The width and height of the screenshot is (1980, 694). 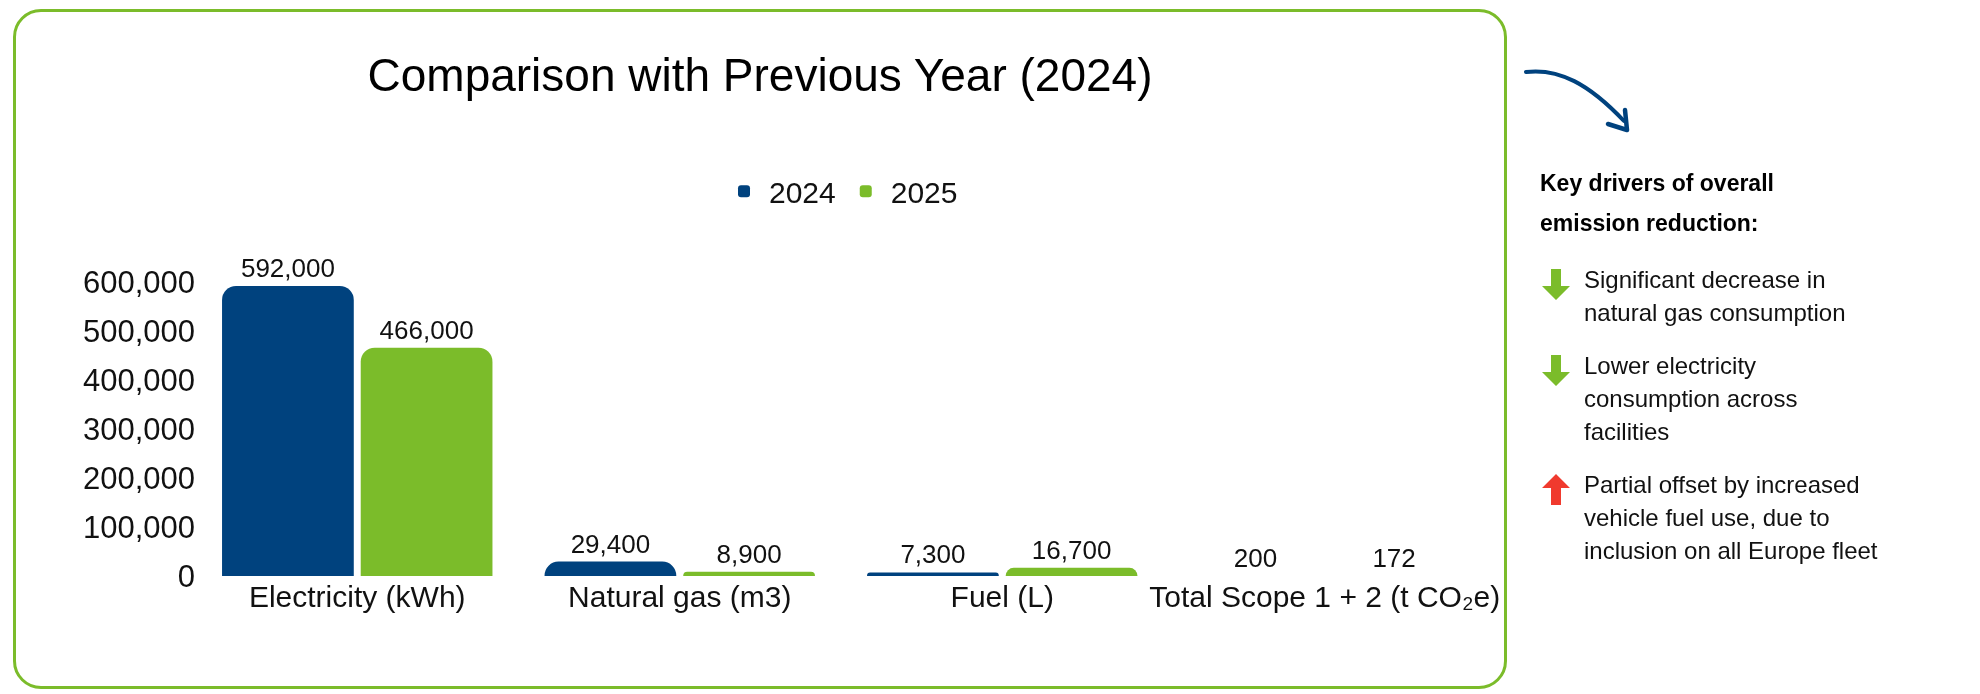 I want to click on text: Lower electricity consumption across facilities, so click(x=1691, y=398).